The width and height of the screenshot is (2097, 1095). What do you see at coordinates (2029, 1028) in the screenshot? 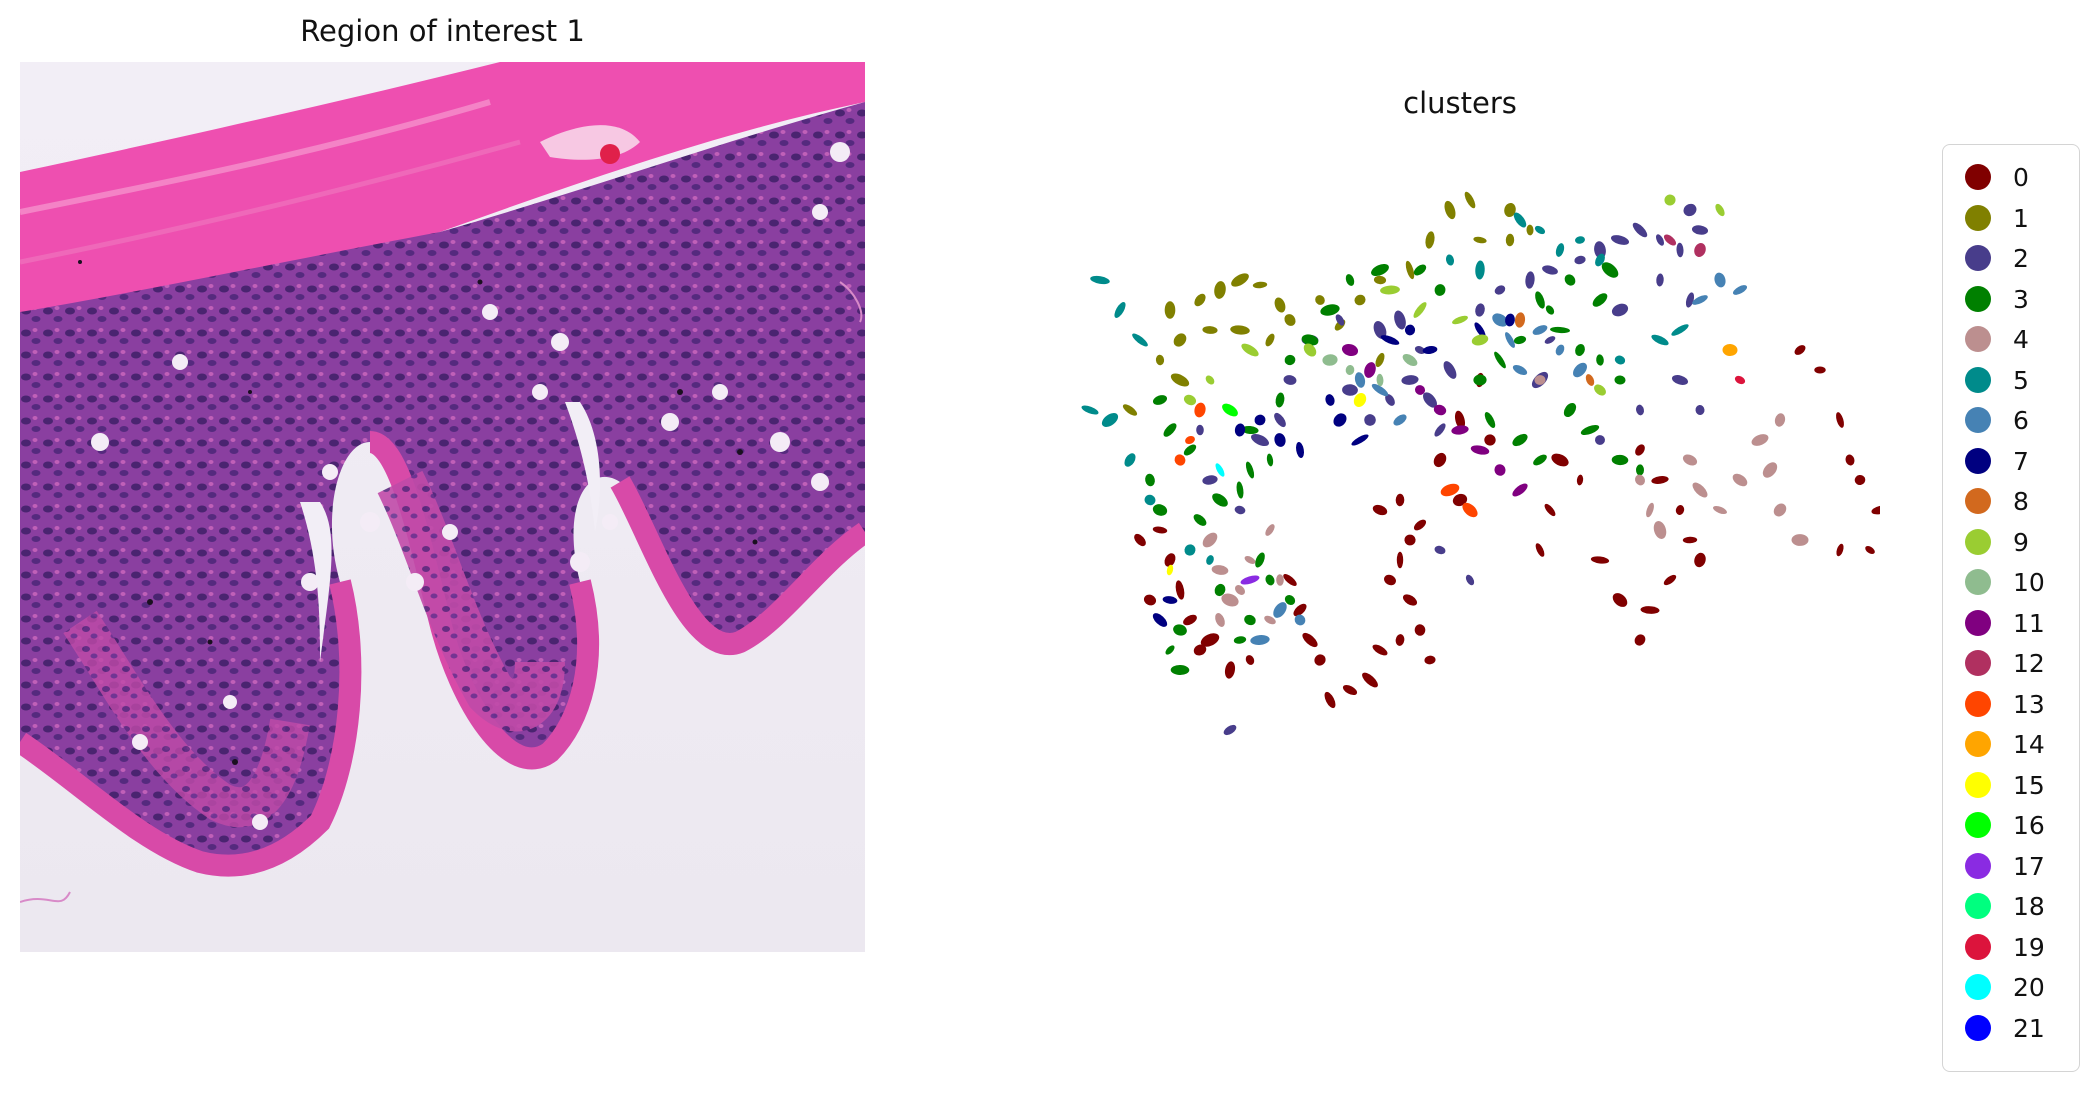
I see `legend-label: 21` at bounding box center [2029, 1028].